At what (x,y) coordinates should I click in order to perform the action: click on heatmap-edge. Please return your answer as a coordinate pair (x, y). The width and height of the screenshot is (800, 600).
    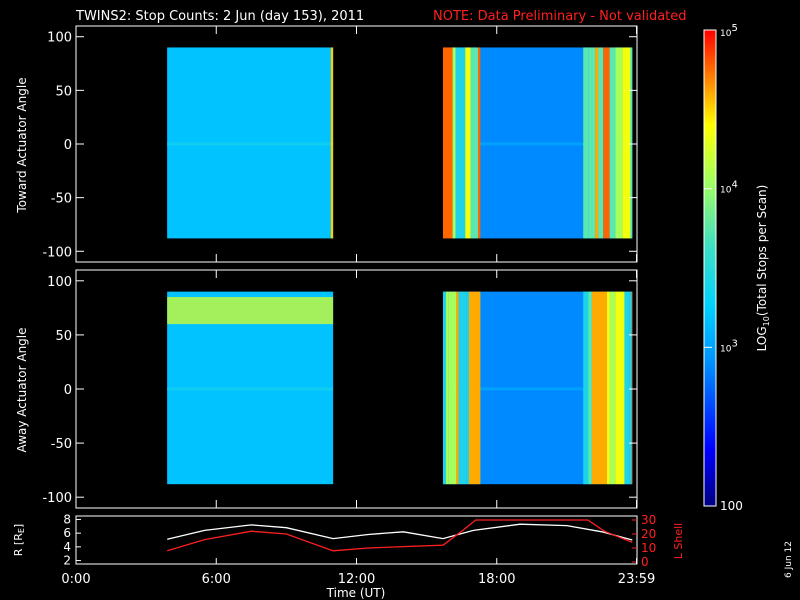
    Looking at the image, I should click on (332, 143).